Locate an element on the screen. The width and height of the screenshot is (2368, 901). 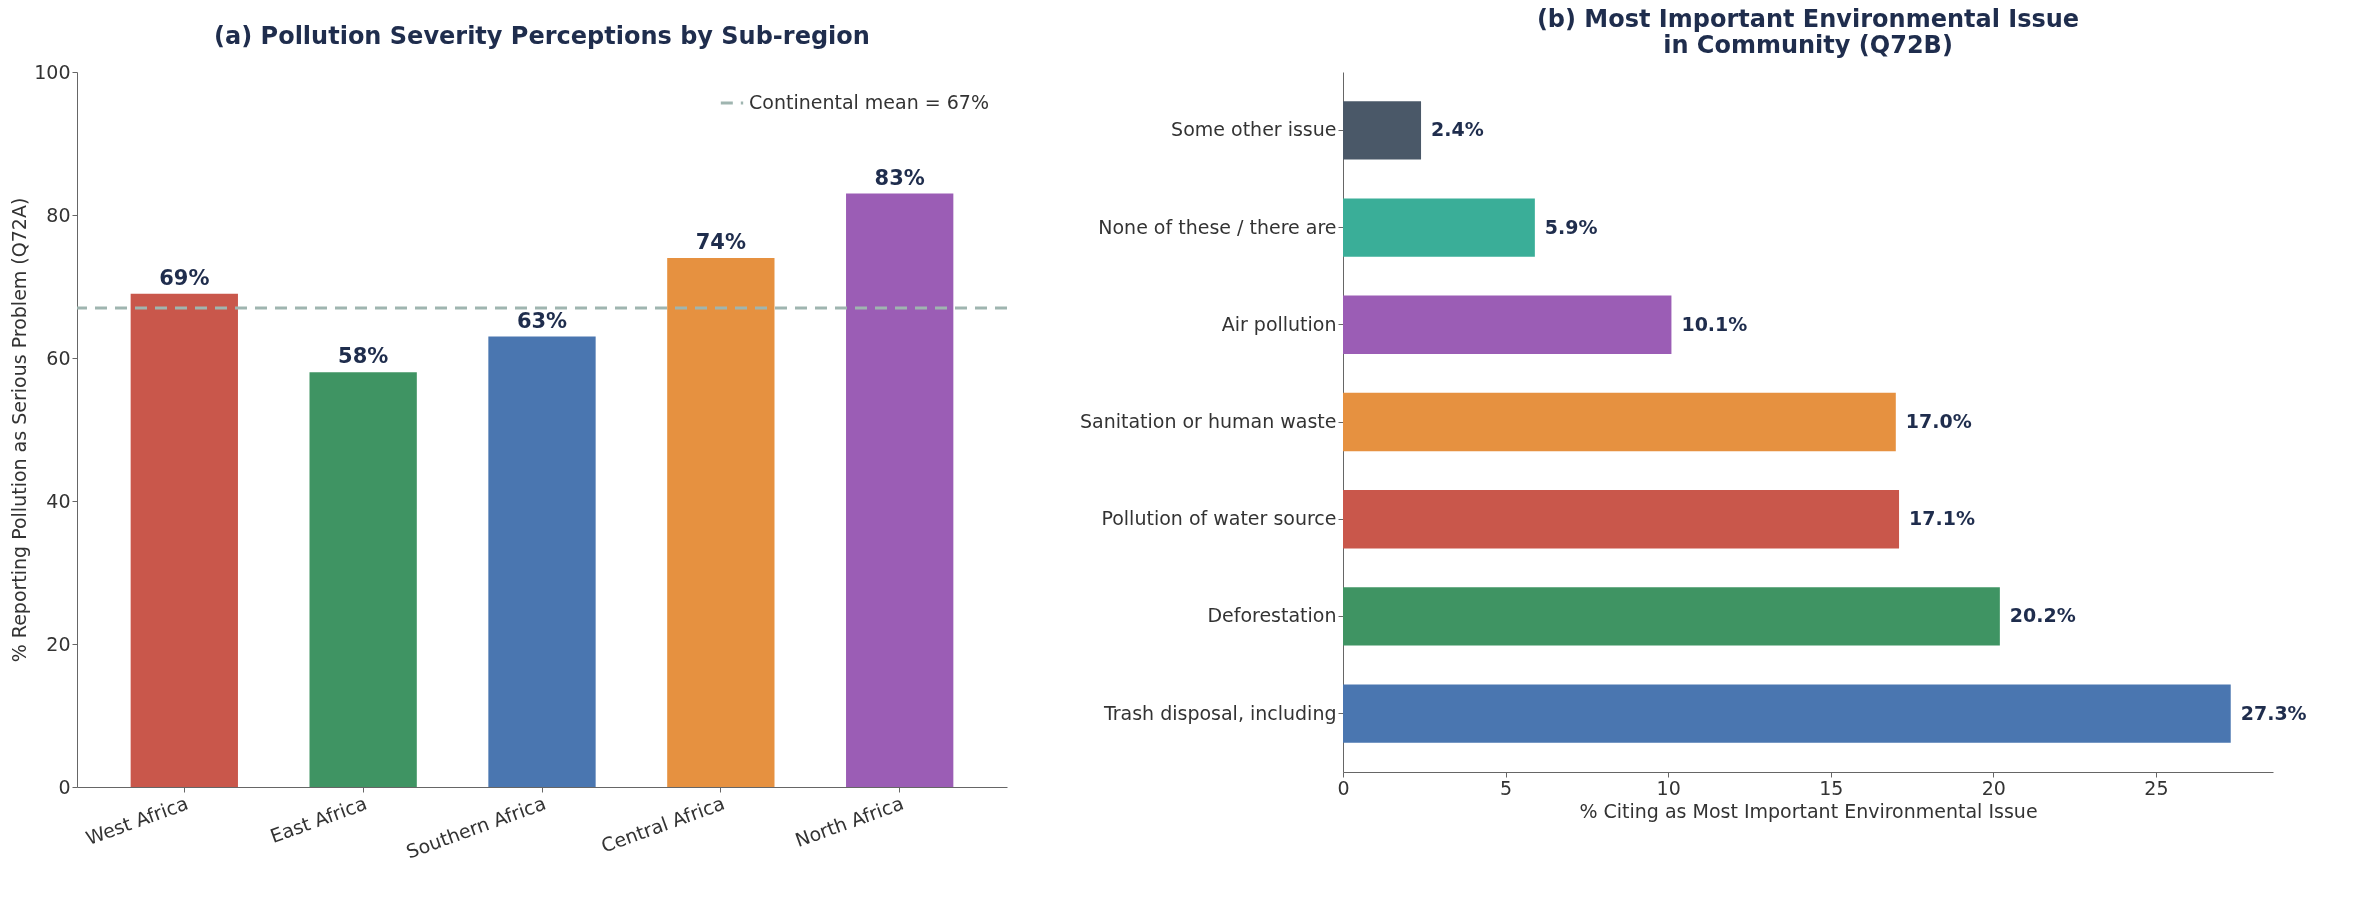
data-label: 69% is located at coordinates (184, 277).